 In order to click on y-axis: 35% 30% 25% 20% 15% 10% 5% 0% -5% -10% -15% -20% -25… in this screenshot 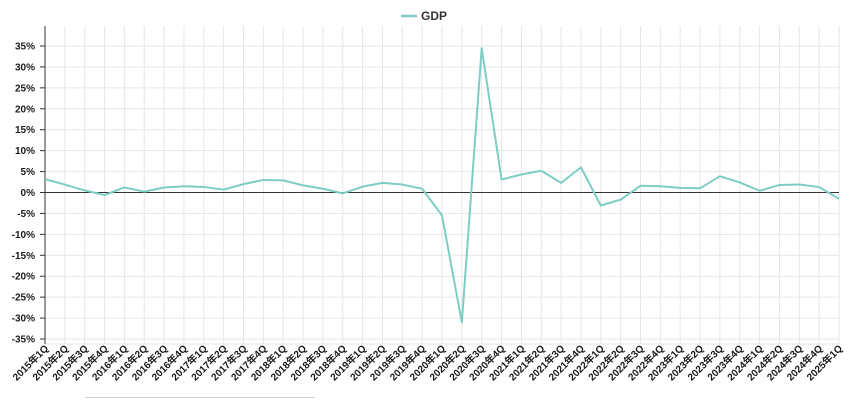, I will do `click(29, 186)`.